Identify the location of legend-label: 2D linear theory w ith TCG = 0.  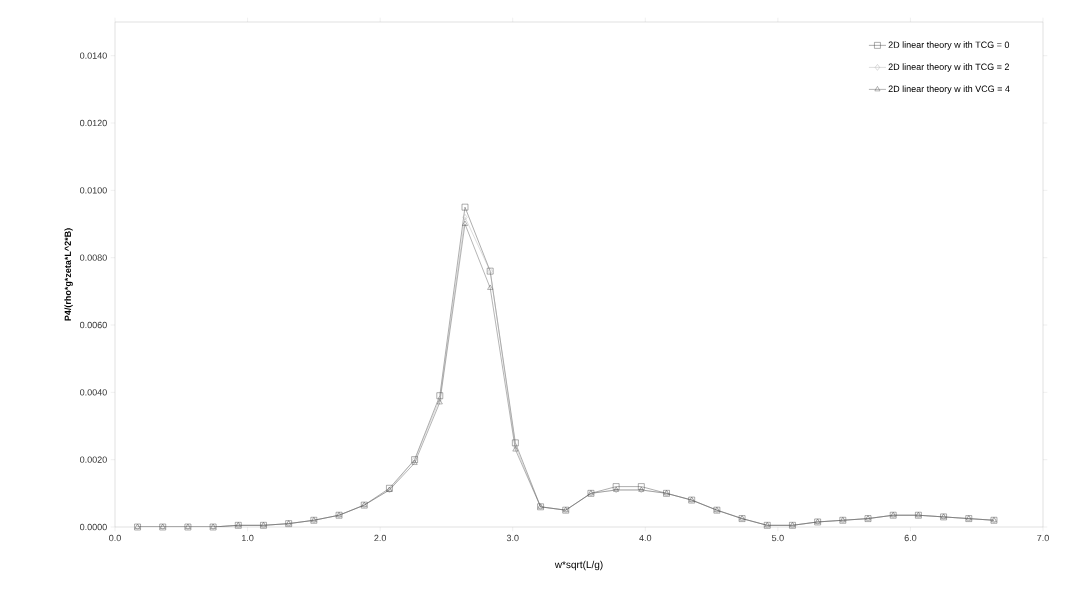
(949, 45).